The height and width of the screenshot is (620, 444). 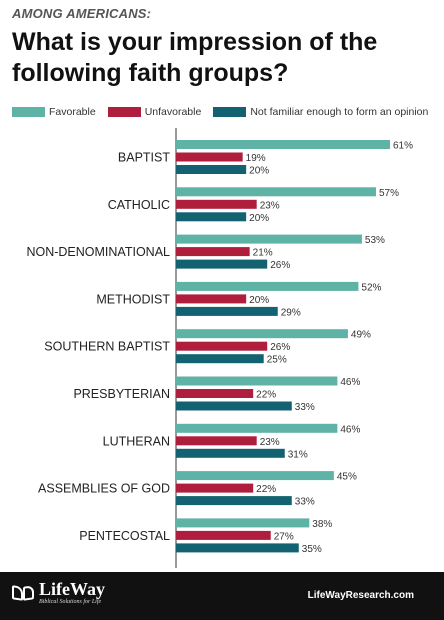 I want to click on chart-kicker: AMONG AMERICANS:, so click(x=82, y=13).